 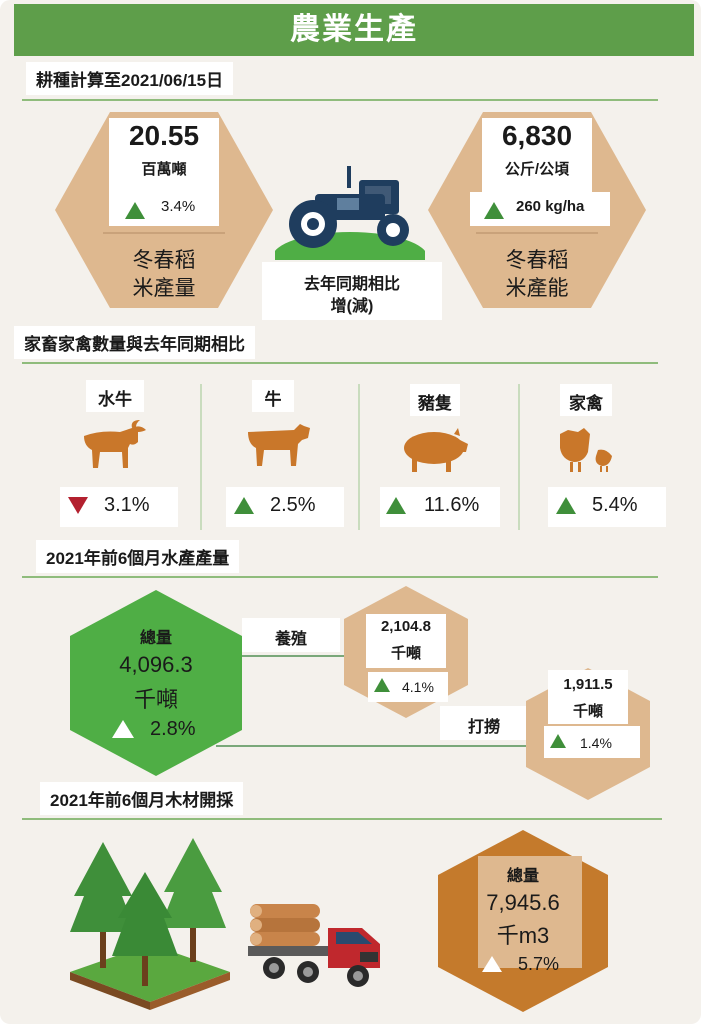 What do you see at coordinates (173, 729) in the screenshot?
I see `aquatic-total-change: 2.8%` at bounding box center [173, 729].